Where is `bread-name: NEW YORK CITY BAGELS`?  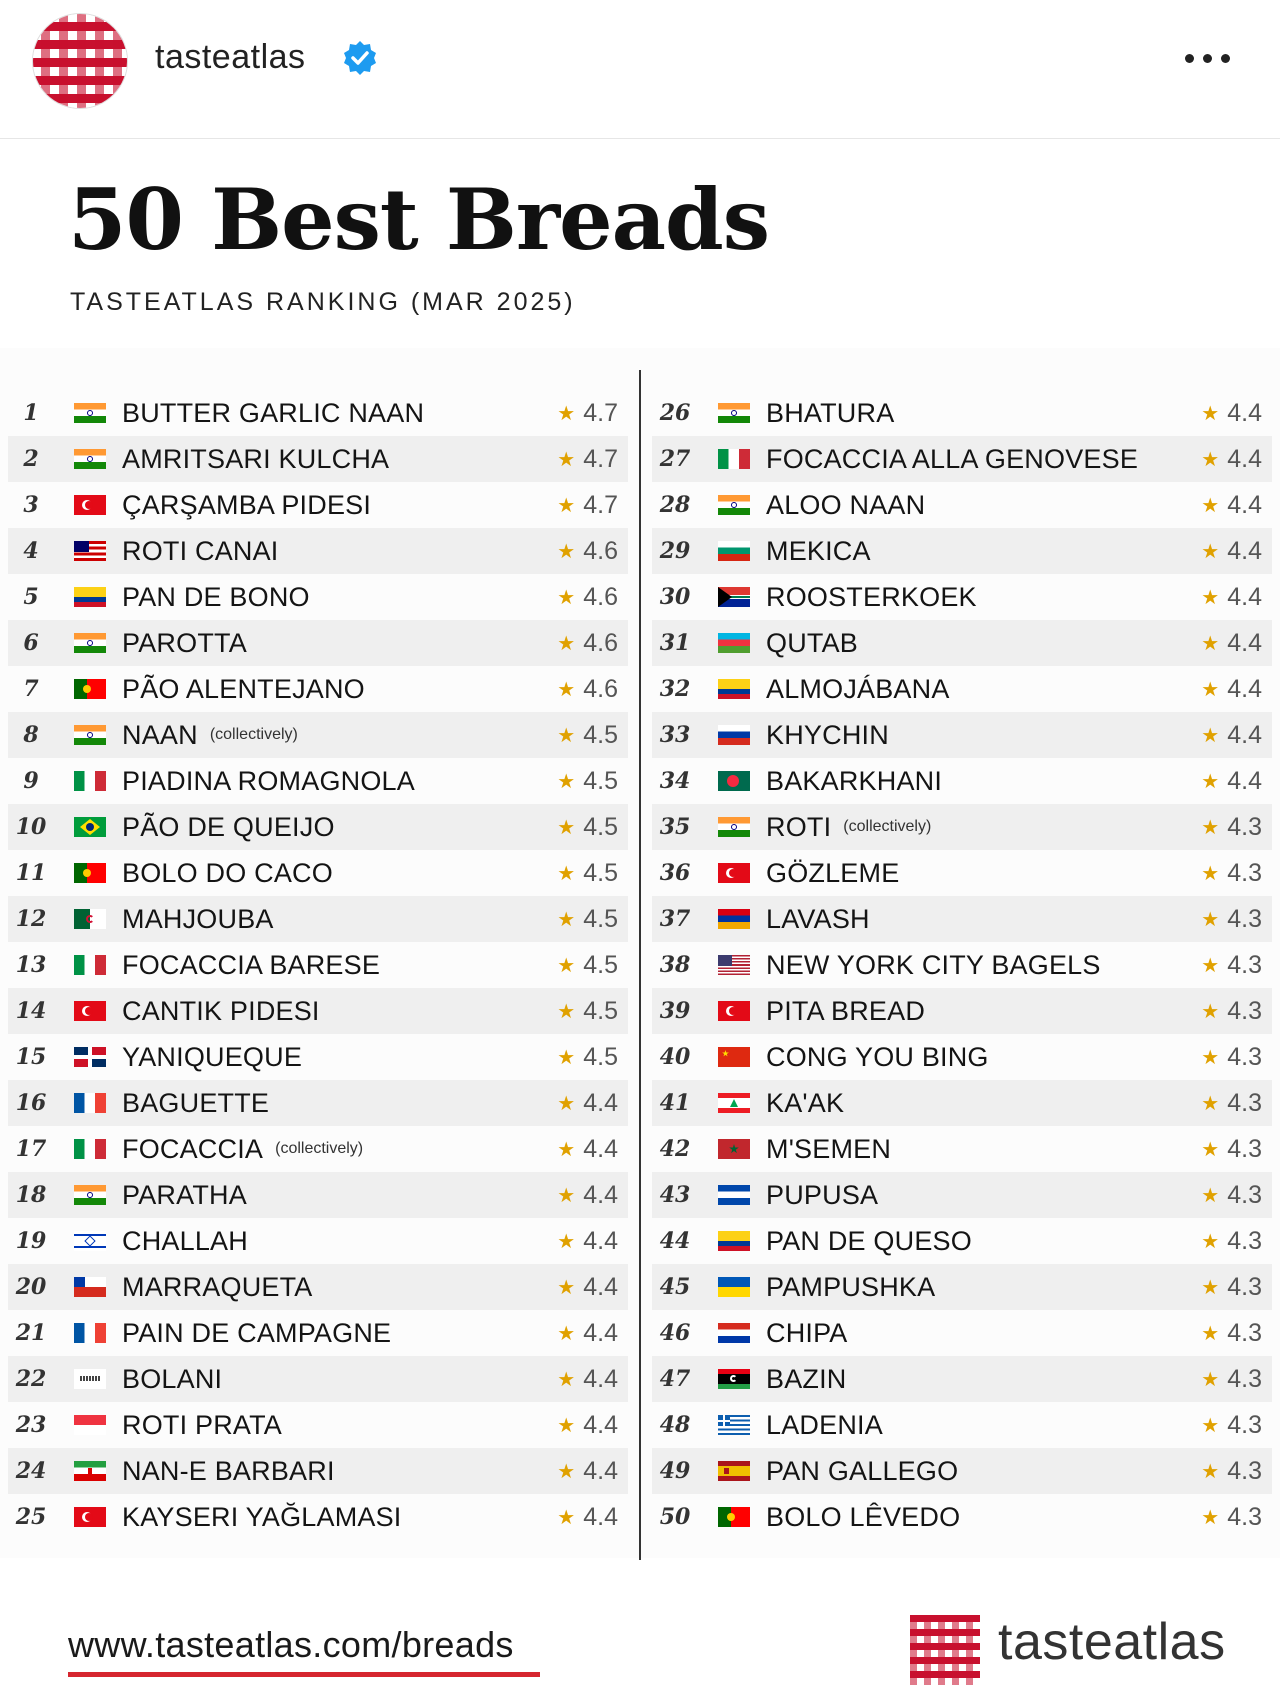
bread-name: NEW YORK CITY BAGELS is located at coordinates (933, 964).